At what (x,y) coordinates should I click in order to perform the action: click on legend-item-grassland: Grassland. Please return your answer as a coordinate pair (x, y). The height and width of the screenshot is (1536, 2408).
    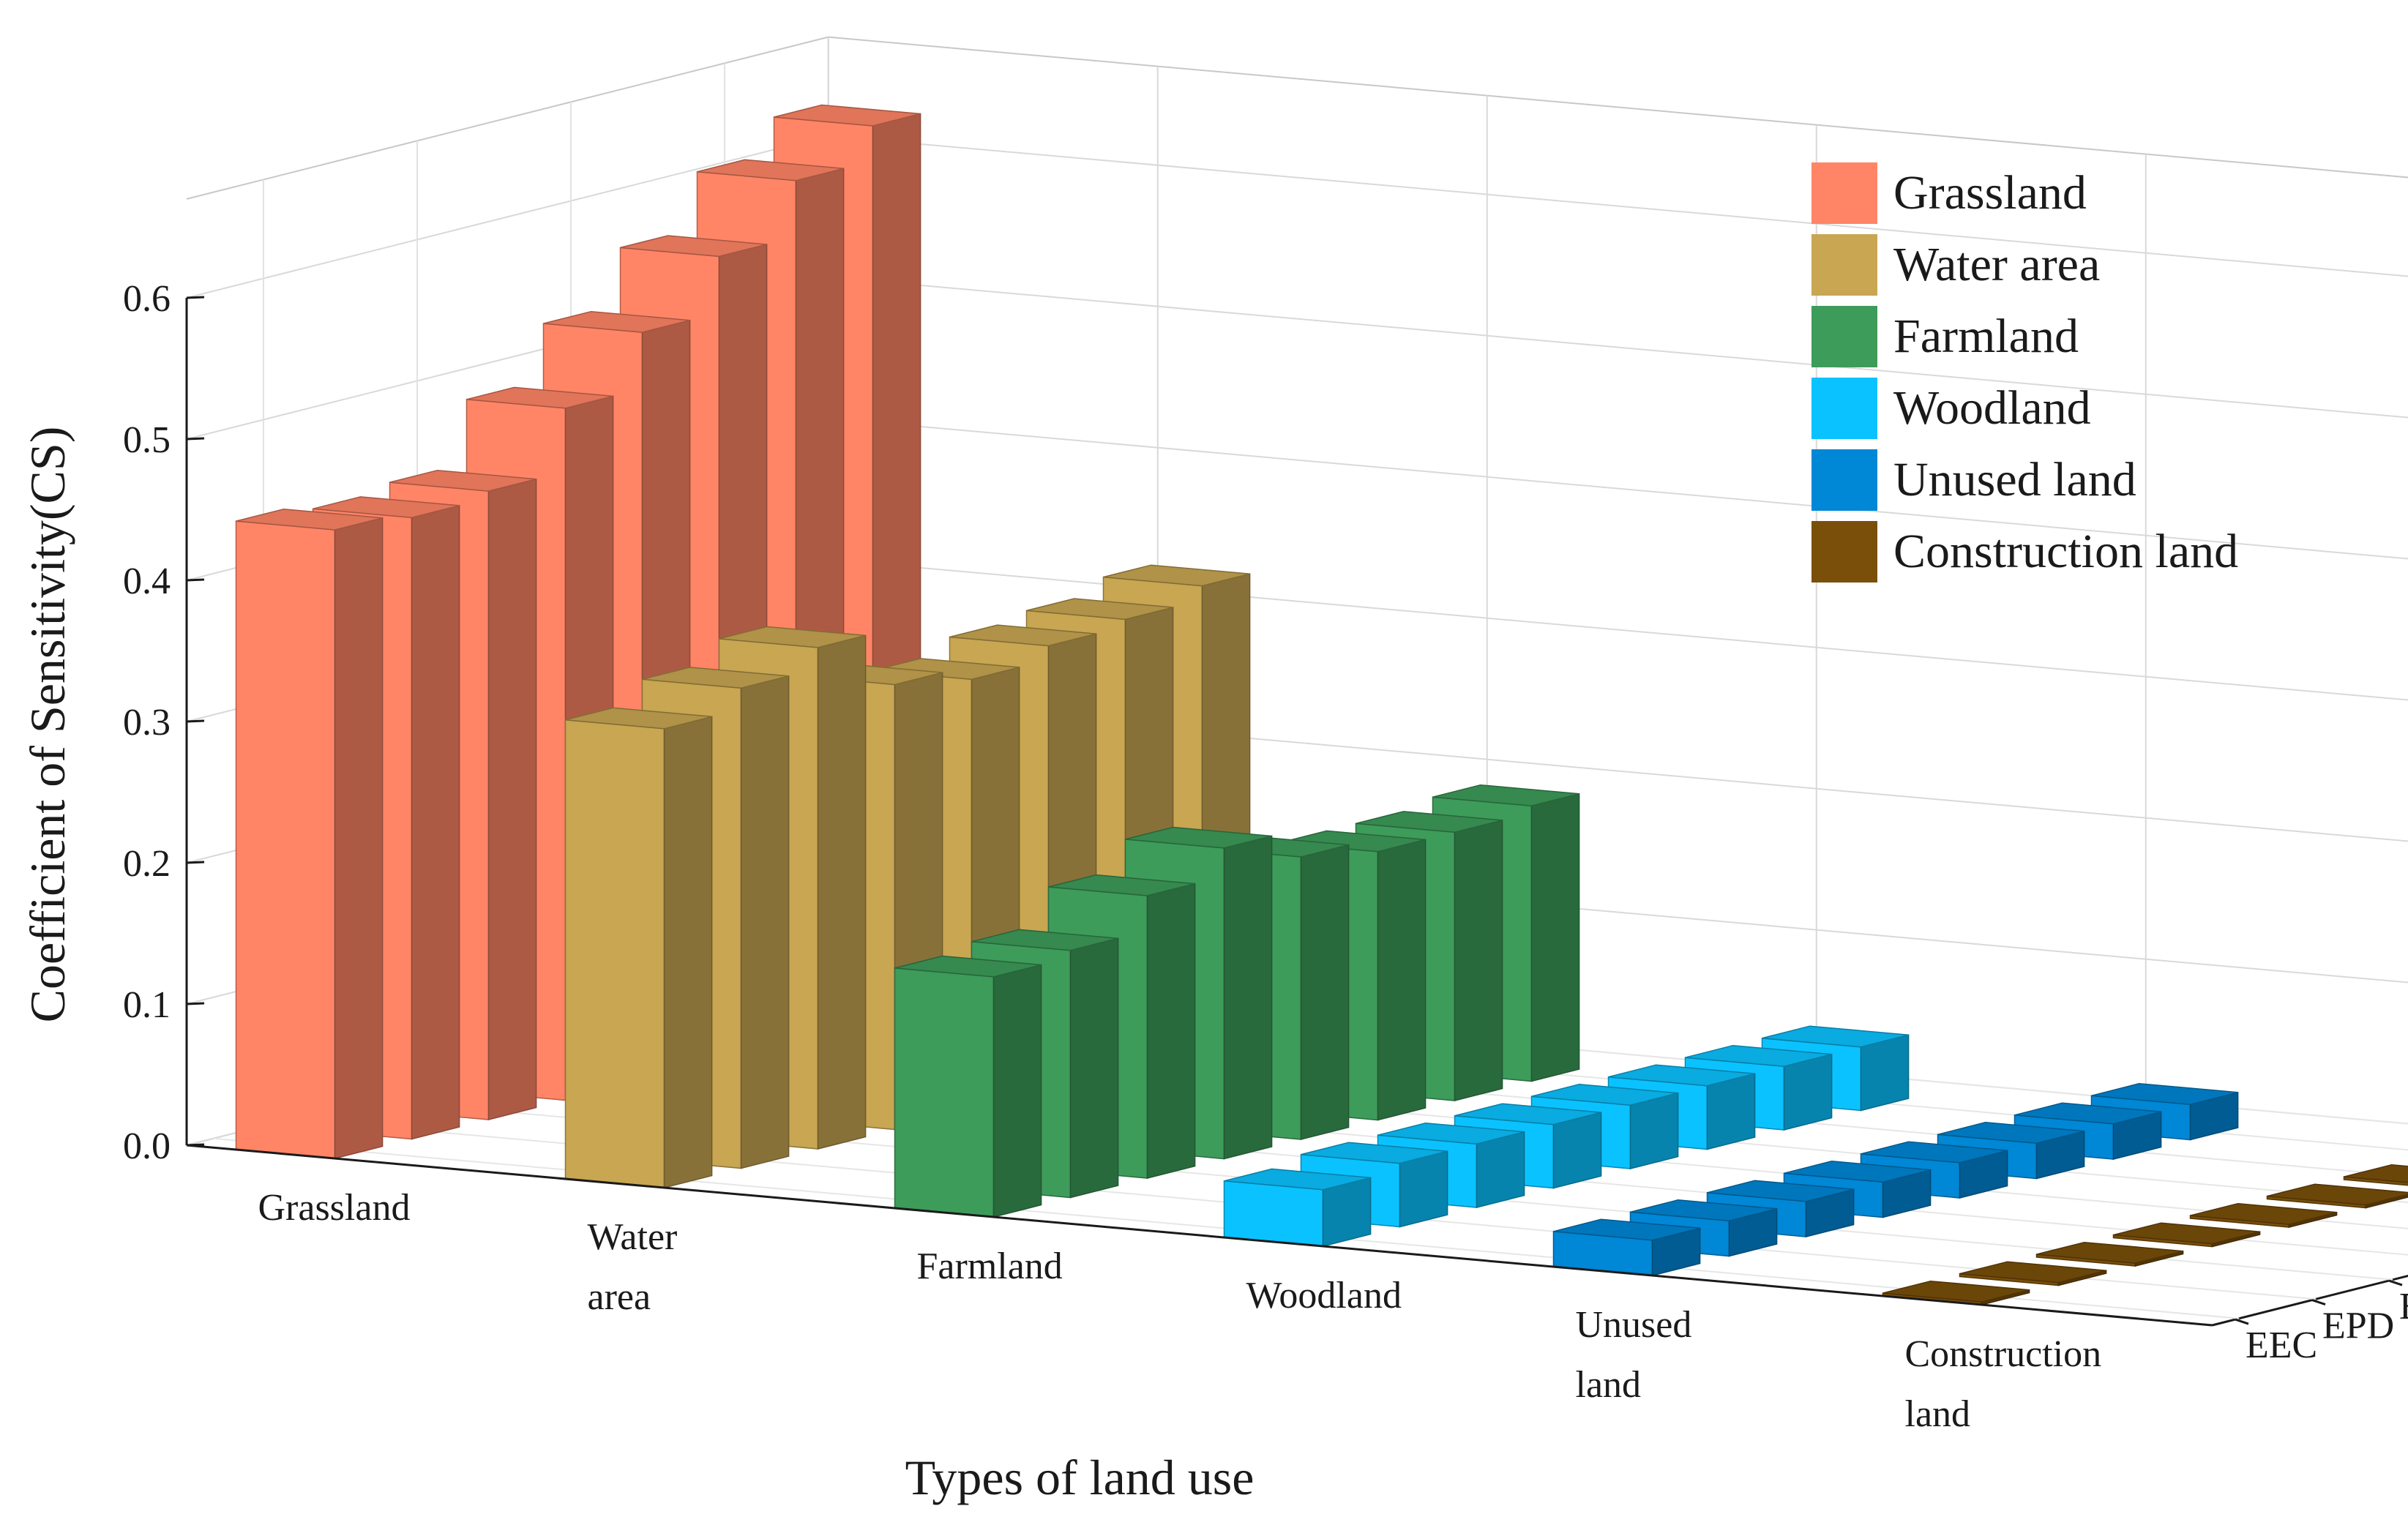
    Looking at the image, I should click on (1949, 193).